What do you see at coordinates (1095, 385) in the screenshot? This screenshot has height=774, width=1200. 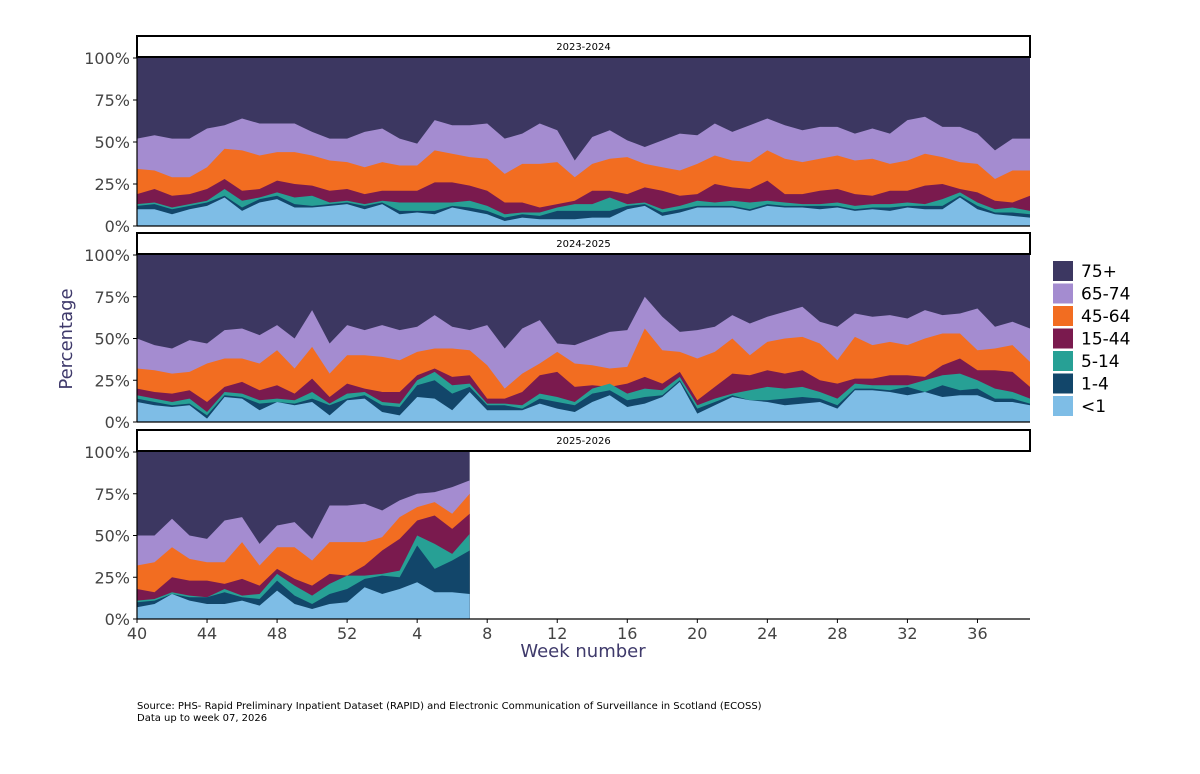 I see `legend-label: 1-4` at bounding box center [1095, 385].